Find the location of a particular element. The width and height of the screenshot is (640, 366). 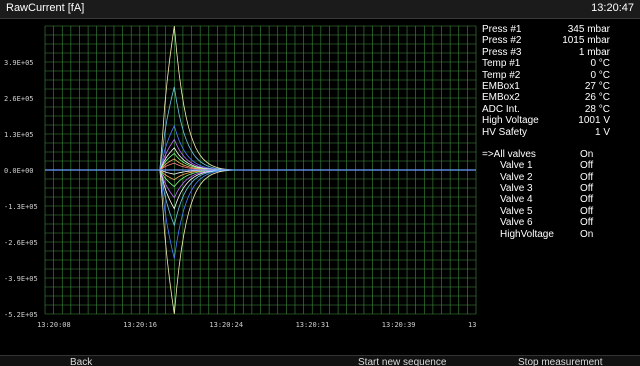

reading-label: Press #1 is located at coordinates (502, 29).